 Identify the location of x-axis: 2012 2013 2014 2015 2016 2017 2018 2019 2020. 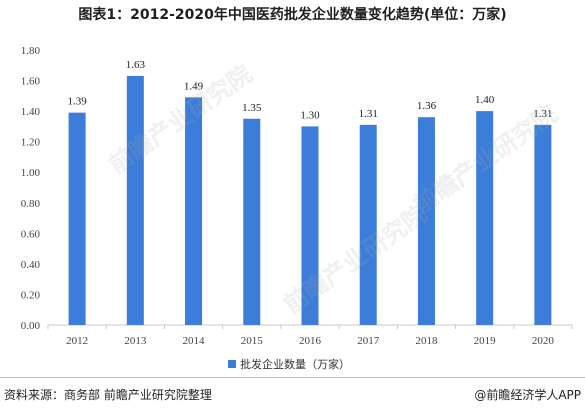
(310, 335).